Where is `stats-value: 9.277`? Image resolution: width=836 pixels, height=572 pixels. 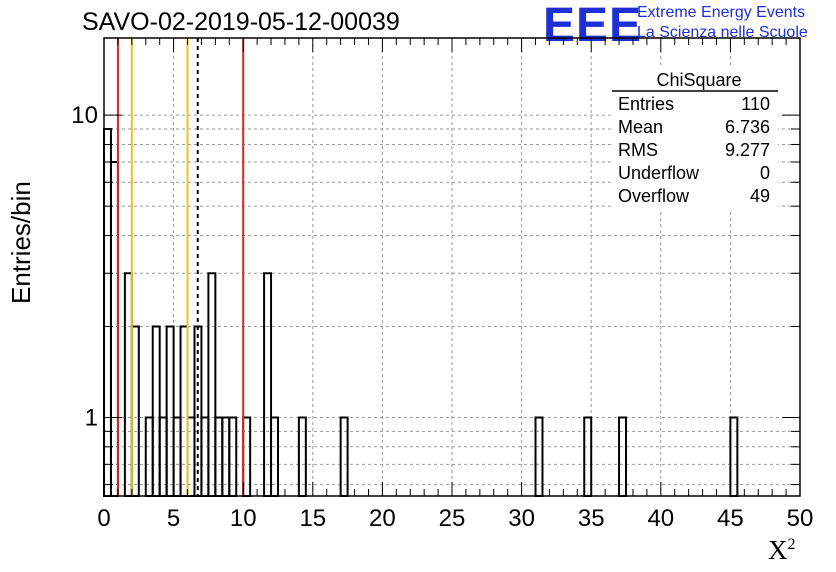 stats-value: 9.277 is located at coordinates (747, 150).